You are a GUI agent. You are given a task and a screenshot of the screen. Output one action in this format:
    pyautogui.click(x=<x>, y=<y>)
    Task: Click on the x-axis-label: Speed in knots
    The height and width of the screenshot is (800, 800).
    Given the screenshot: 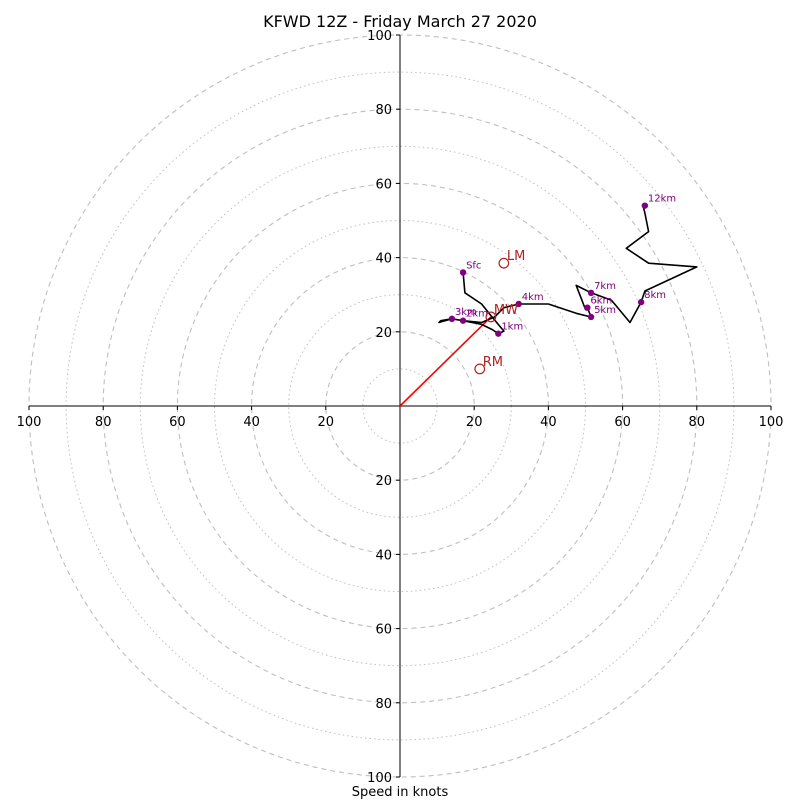 What is the action you would take?
    pyautogui.click(x=400, y=792)
    